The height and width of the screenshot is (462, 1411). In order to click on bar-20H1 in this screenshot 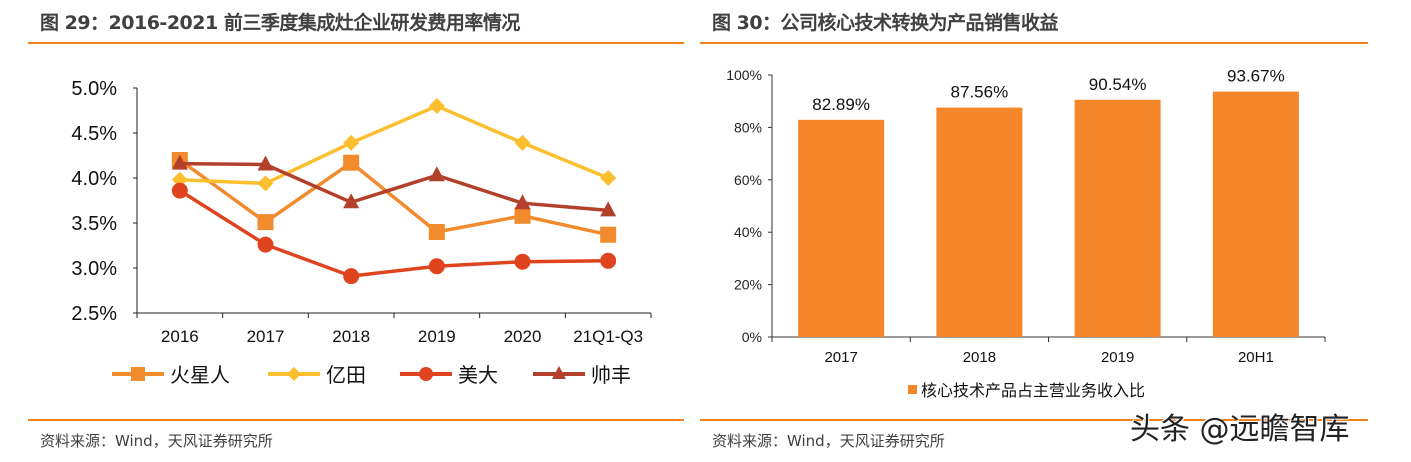, I will do `click(1255, 214)`.